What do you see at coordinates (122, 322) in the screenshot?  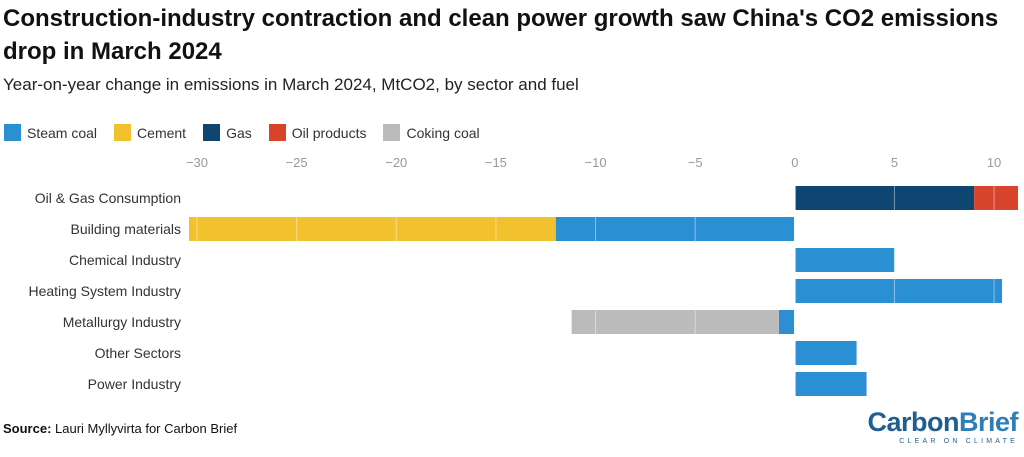 I see `category-label: Metallurgy Industry` at bounding box center [122, 322].